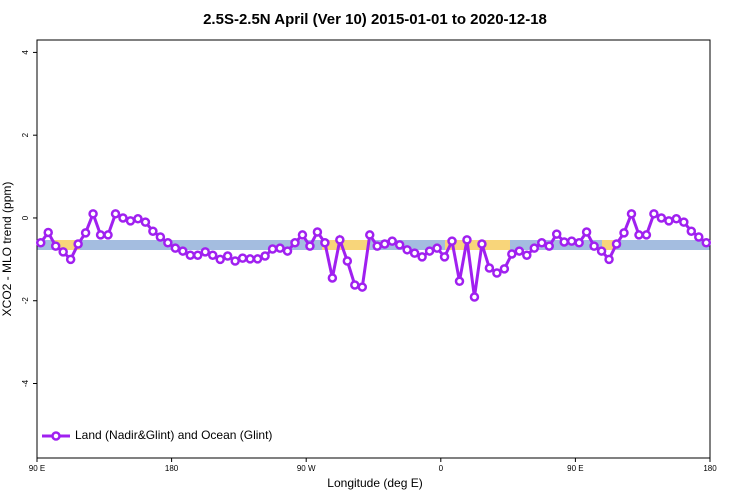  I want to click on y-tick-label: 4, so click(25, 52).